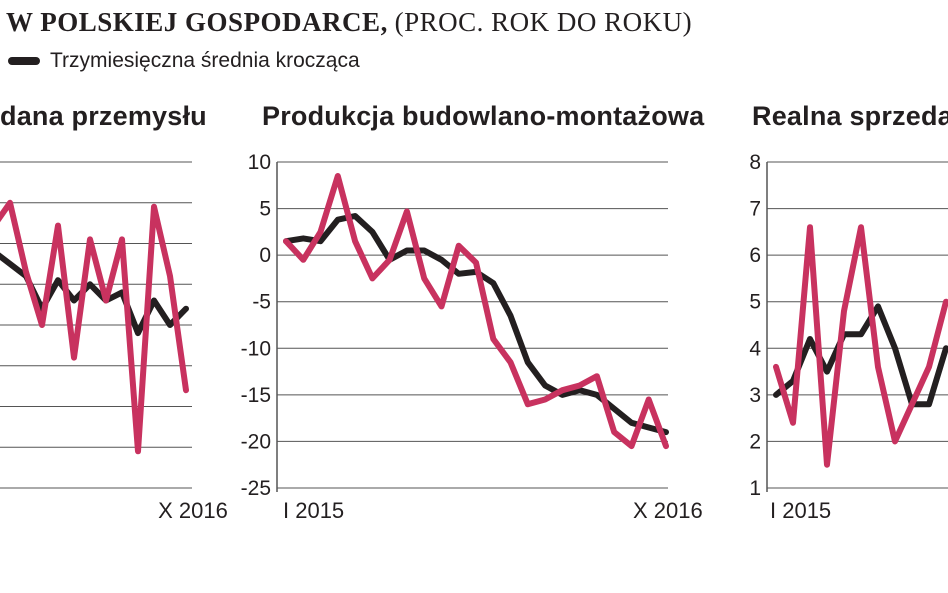  I want to click on y-tick-label-1-3: -5, so click(261, 302).